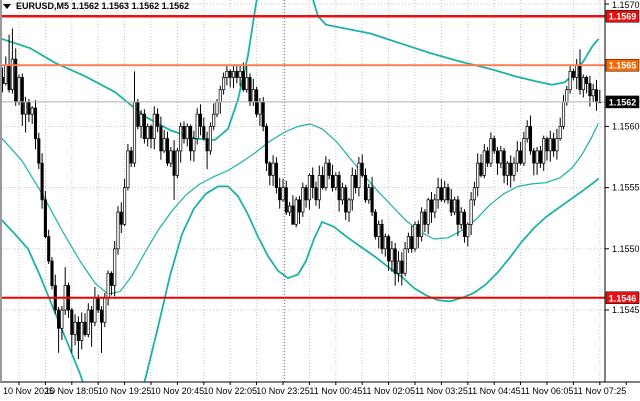  Describe the element at coordinates (626, 188) in the screenshot. I see `price-tick-label: 1.1555` at that location.